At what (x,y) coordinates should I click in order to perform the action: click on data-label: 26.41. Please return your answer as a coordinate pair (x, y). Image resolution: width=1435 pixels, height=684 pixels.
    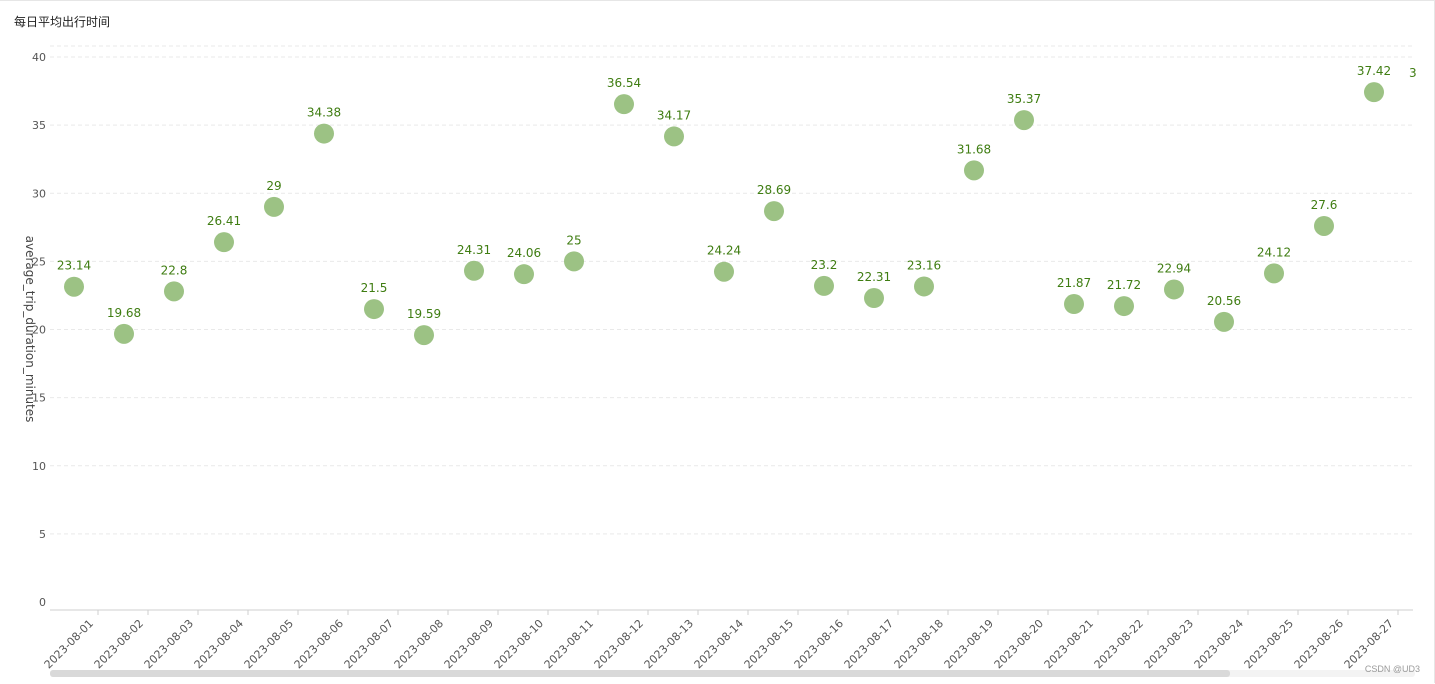
    Looking at the image, I should click on (224, 221).